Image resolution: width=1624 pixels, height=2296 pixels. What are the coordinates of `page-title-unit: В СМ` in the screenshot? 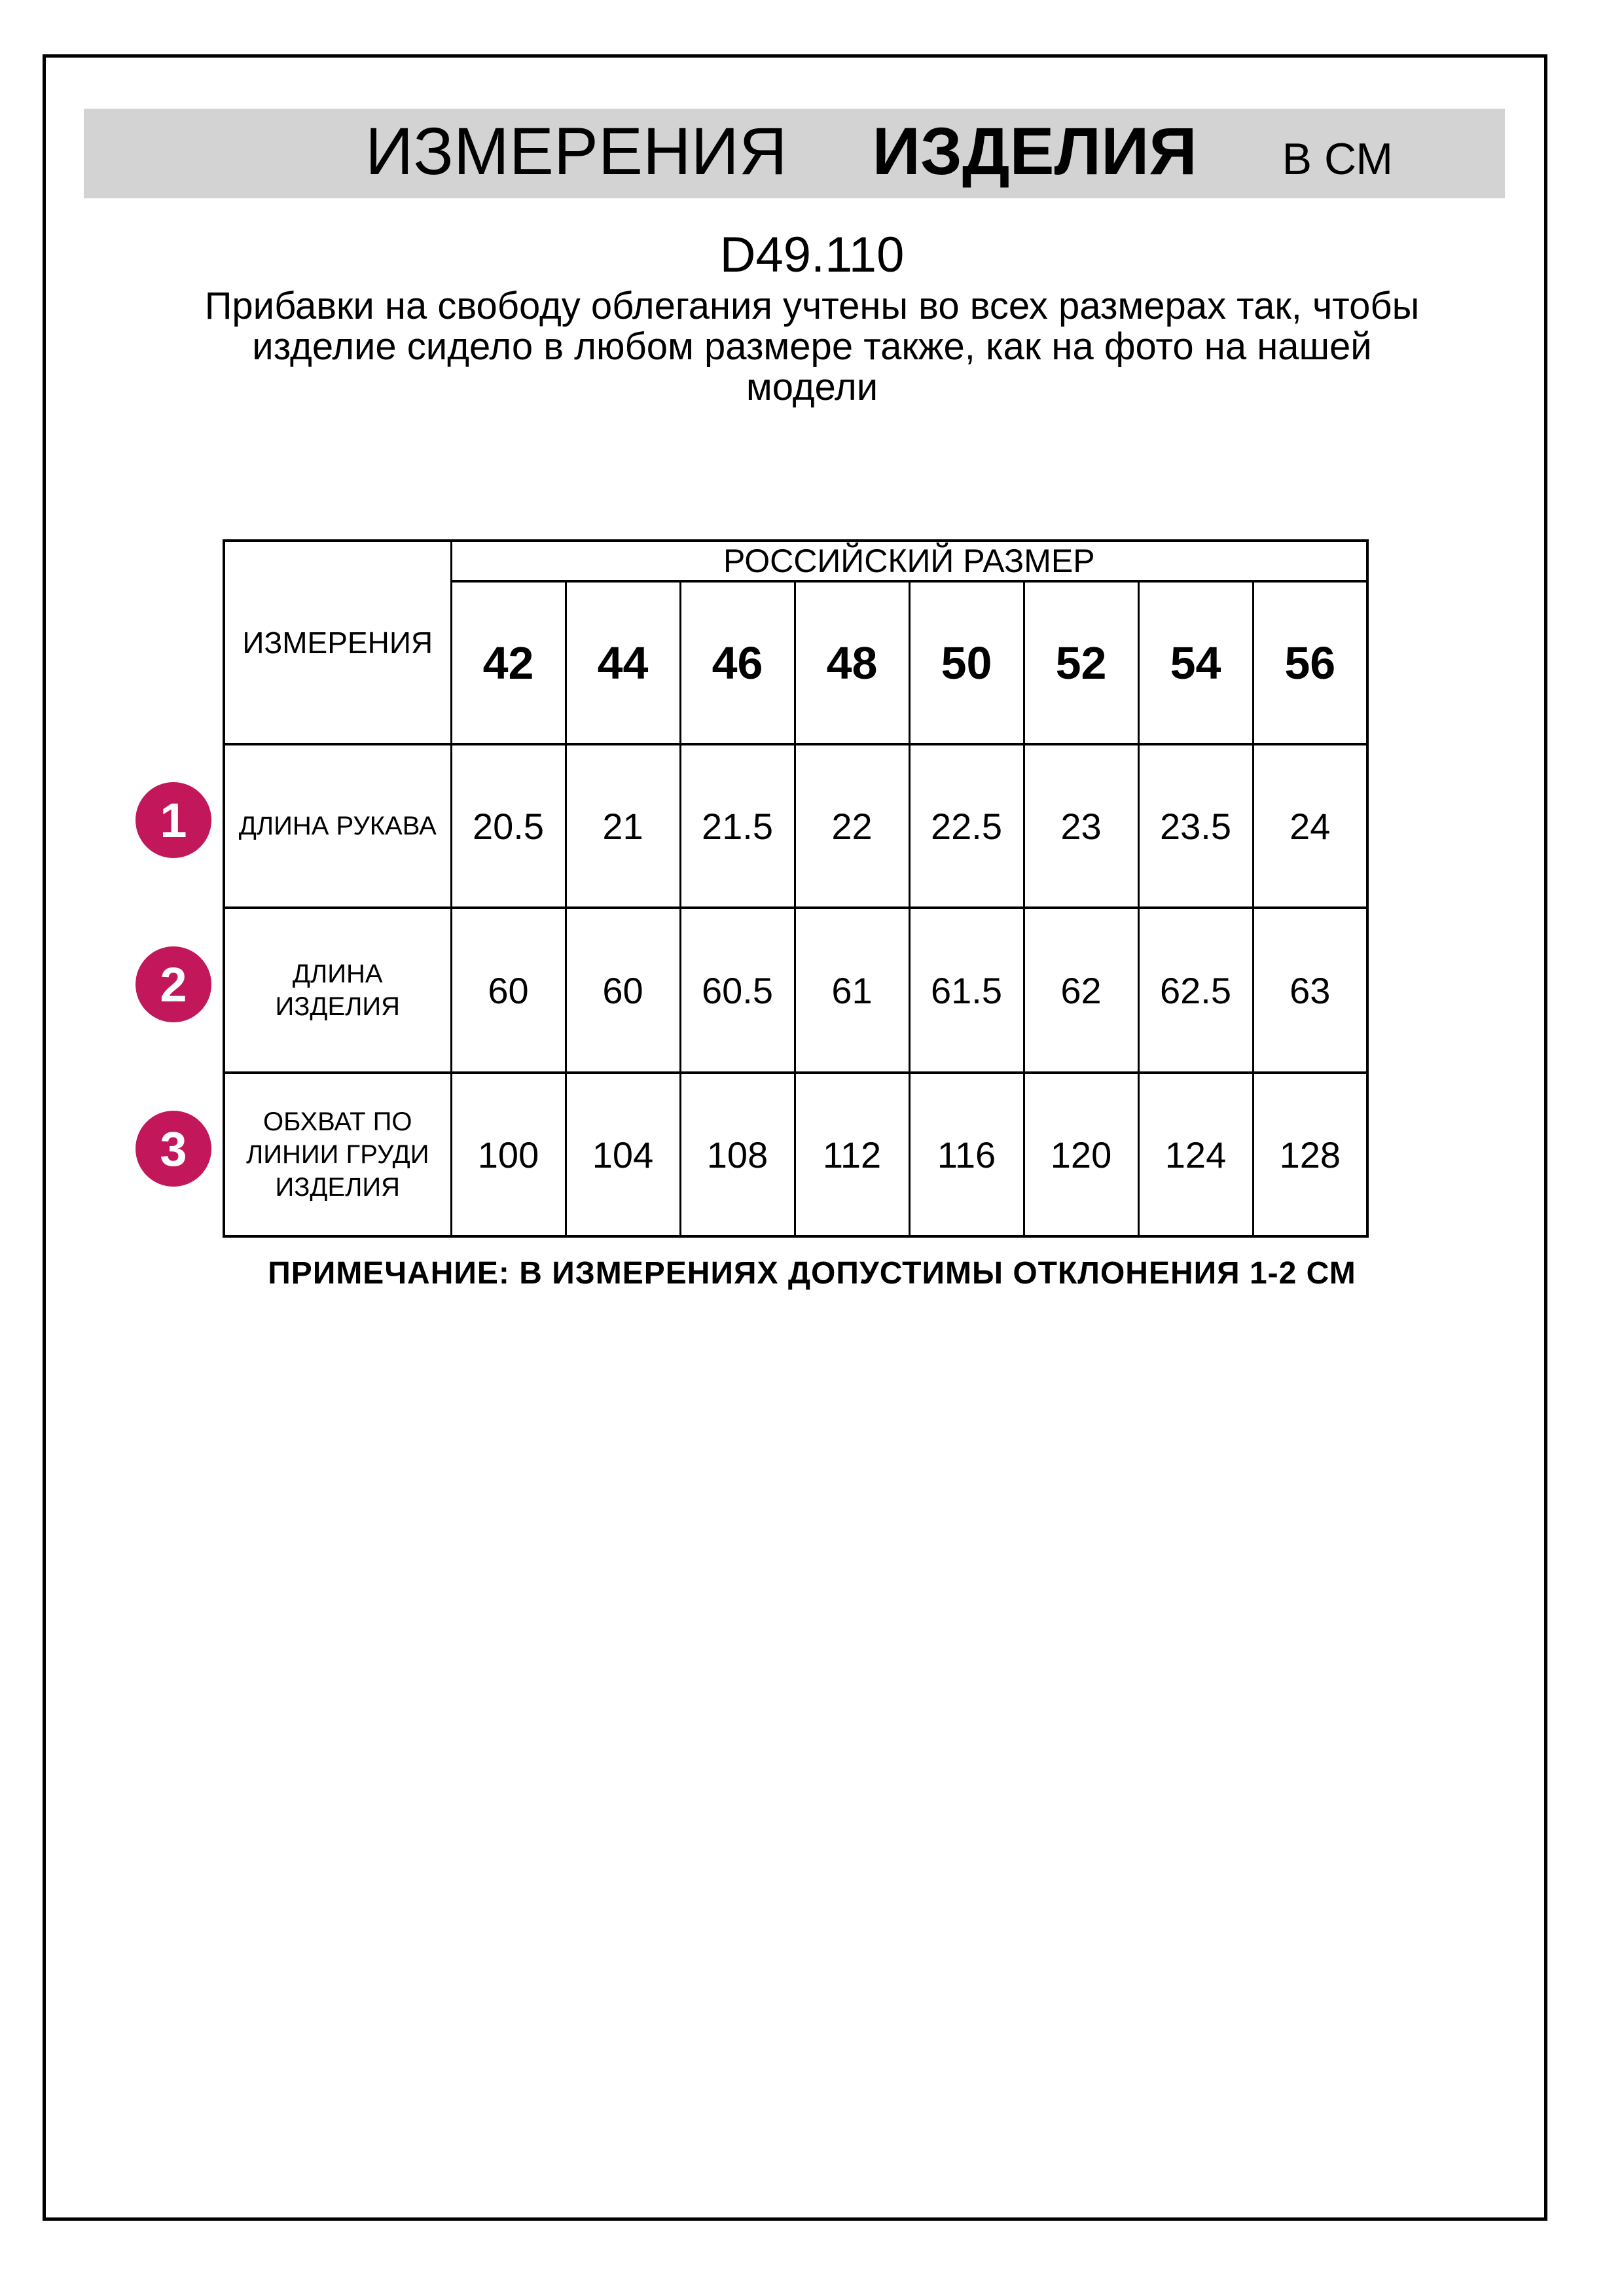 It's located at (1337, 159).